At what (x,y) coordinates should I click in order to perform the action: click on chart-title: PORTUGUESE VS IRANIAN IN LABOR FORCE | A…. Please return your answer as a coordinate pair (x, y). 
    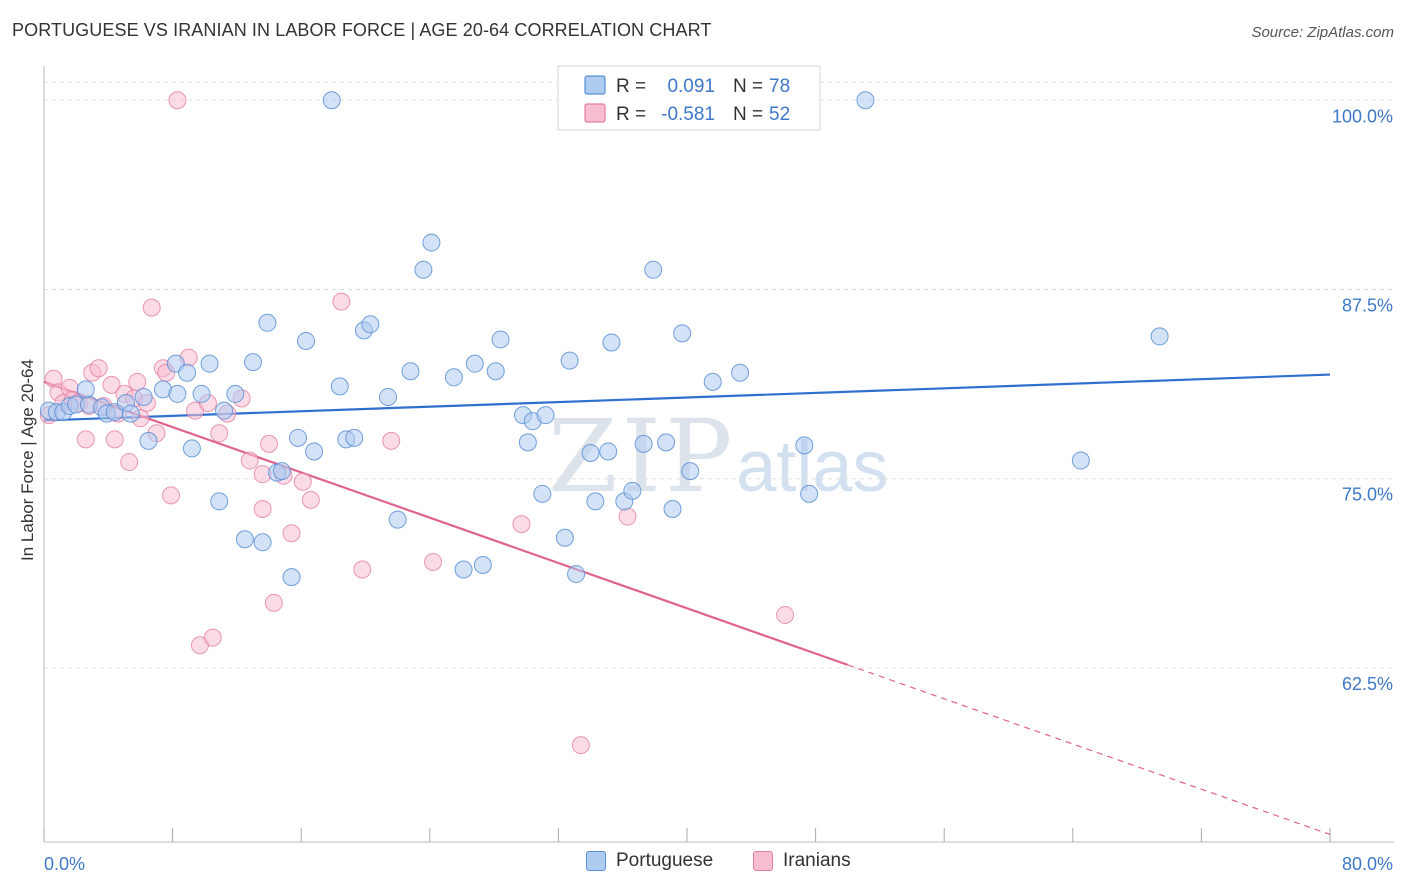
    Looking at the image, I should click on (362, 30).